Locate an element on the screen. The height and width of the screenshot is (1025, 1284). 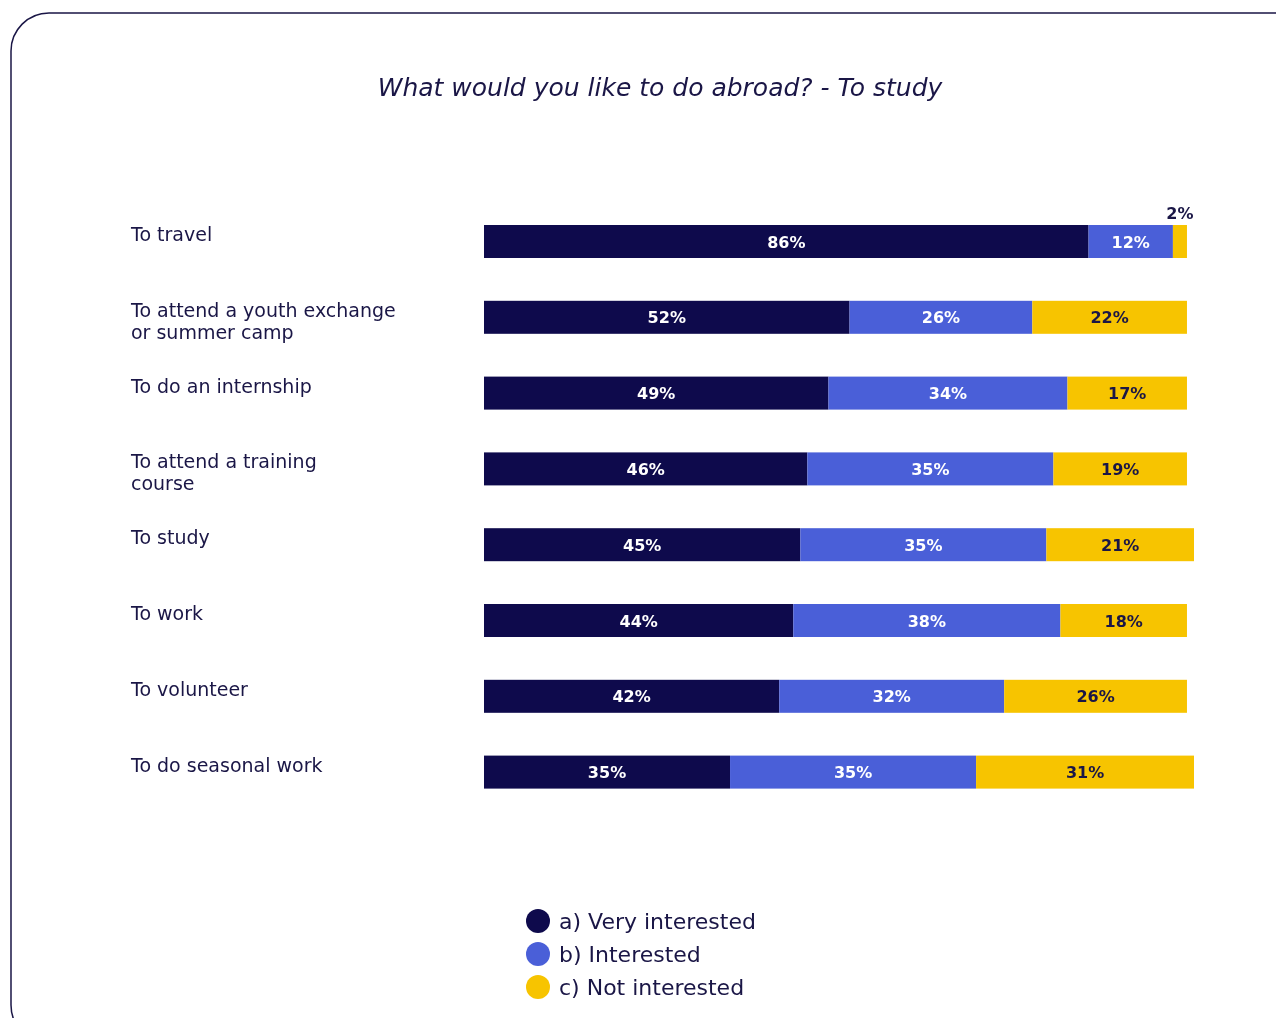
data-label: 38% is located at coordinates (927, 621).